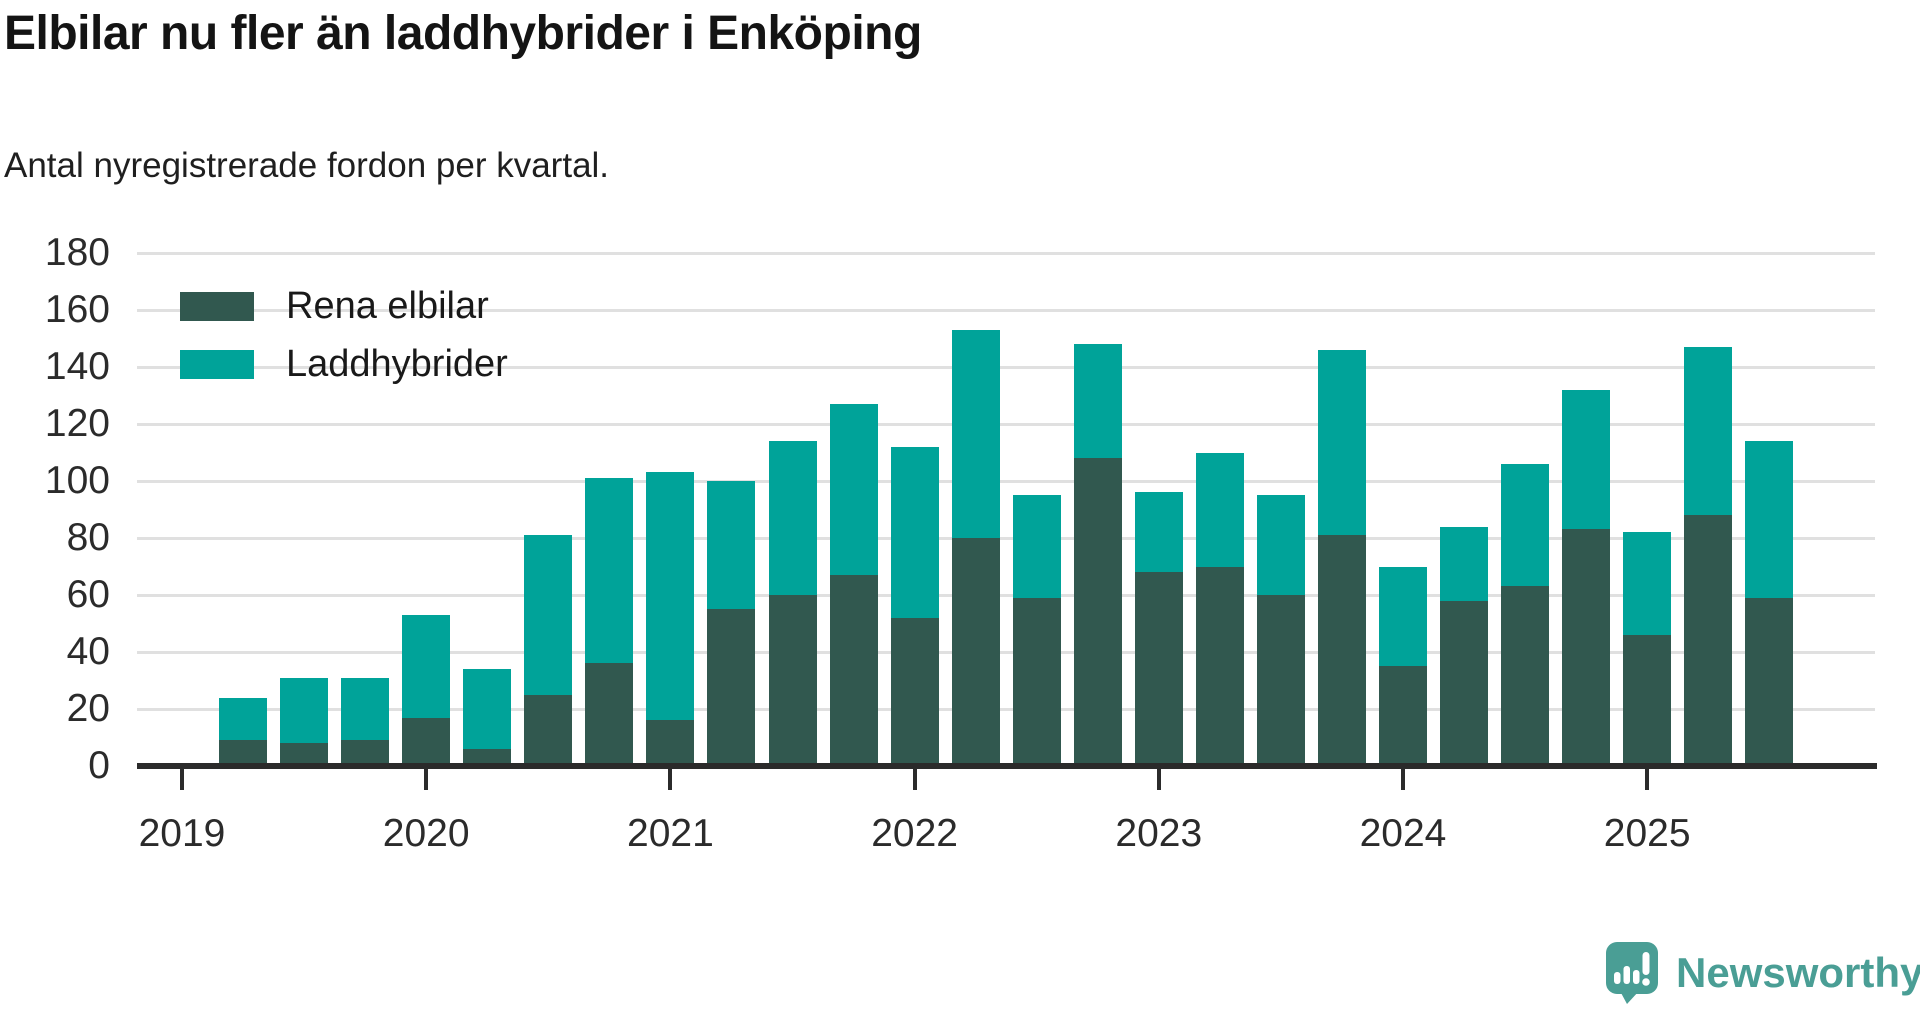 Image resolution: width=1920 pixels, height=1010 pixels. I want to click on bar-2023-q2, so click(1219, 609).